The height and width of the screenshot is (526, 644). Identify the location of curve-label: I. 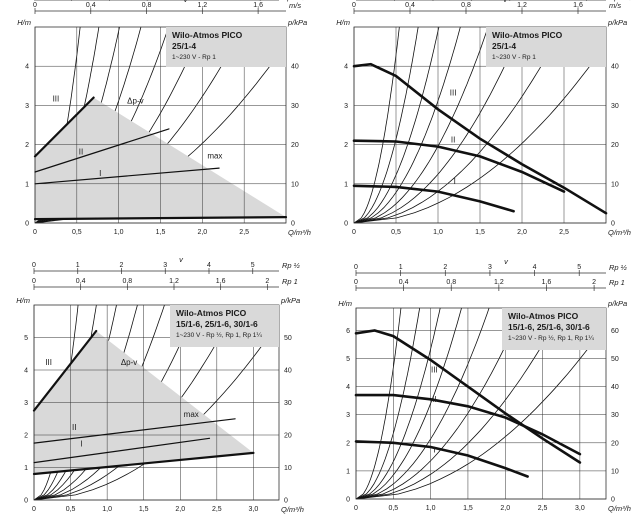
(434, 450).